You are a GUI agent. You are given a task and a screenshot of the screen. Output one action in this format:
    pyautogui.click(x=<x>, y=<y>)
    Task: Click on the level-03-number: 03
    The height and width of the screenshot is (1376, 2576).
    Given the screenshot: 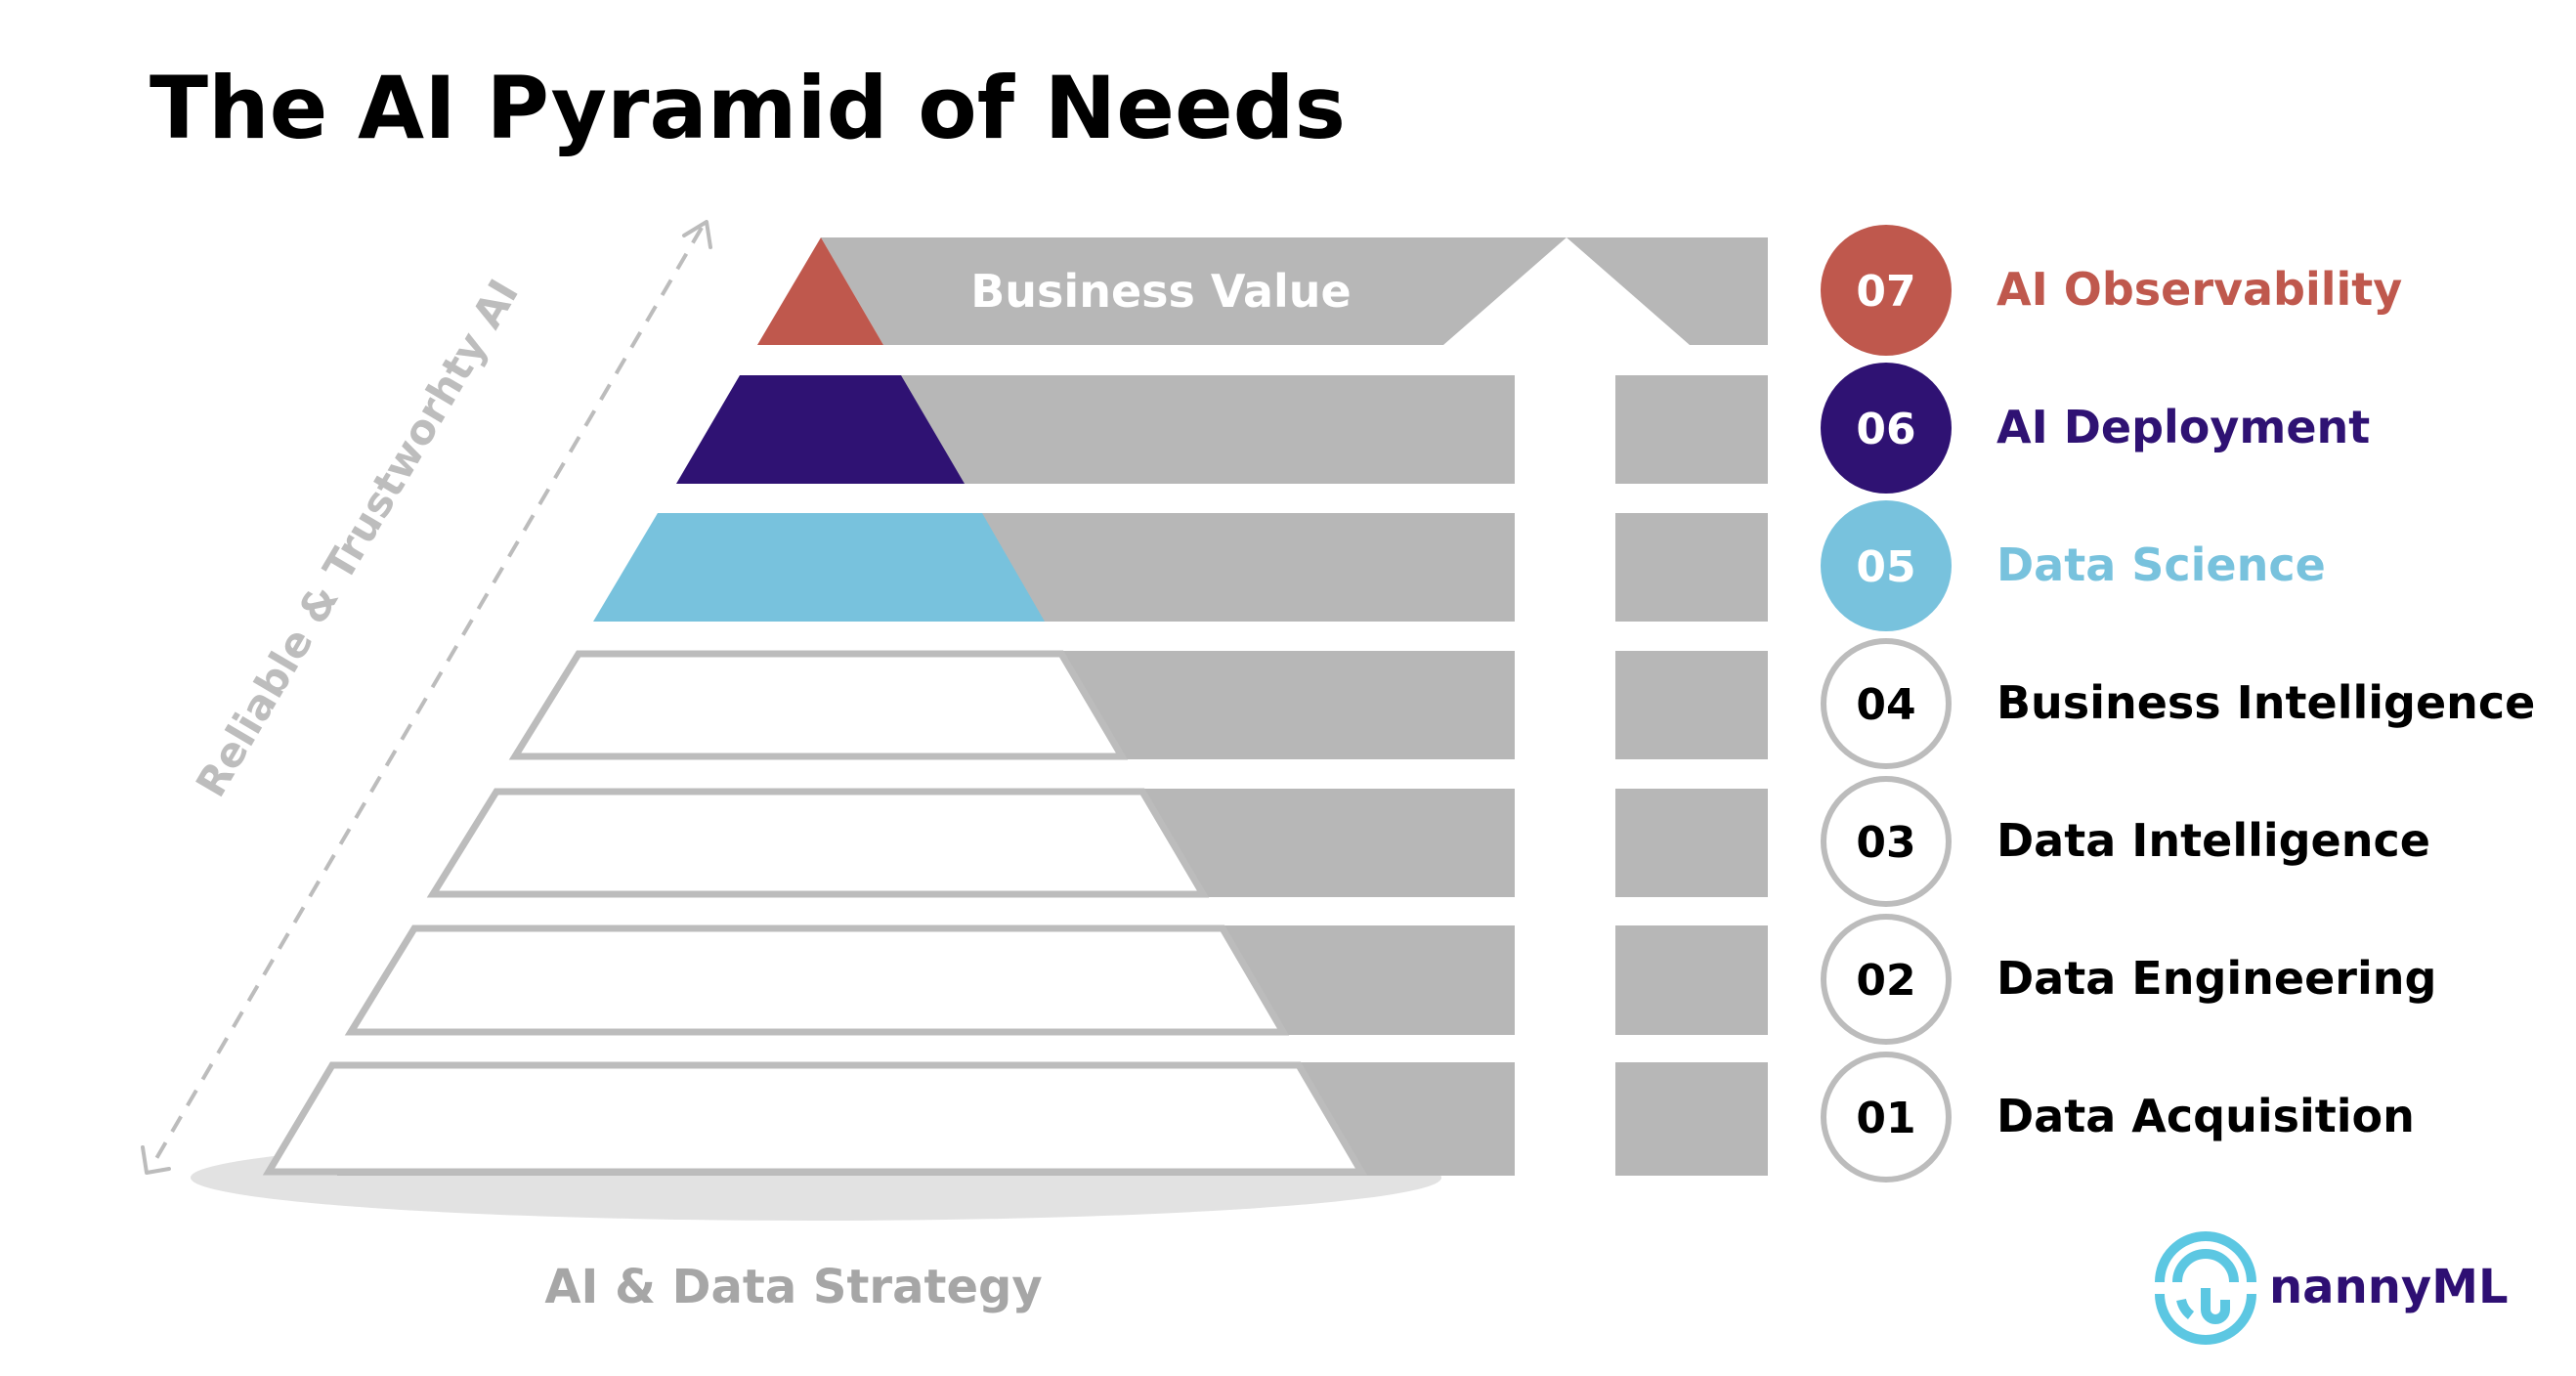 What is the action you would take?
    pyautogui.click(x=1886, y=843)
    